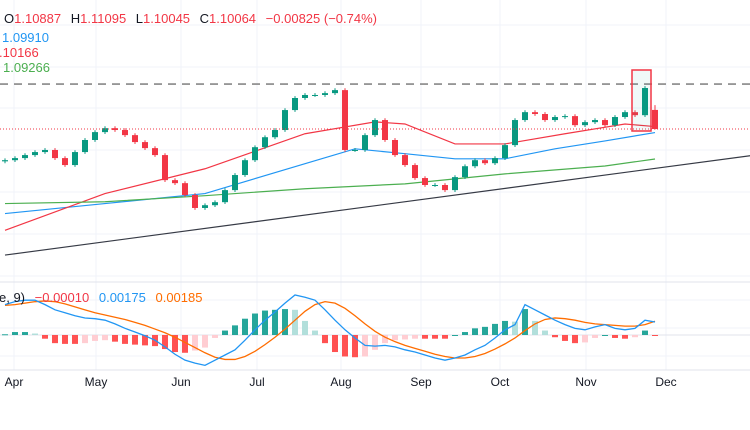 This screenshot has width=750, height=430. Describe the element at coordinates (321, 18) in the screenshot. I see `change-value: −0.00825 (−0.74%)` at that location.